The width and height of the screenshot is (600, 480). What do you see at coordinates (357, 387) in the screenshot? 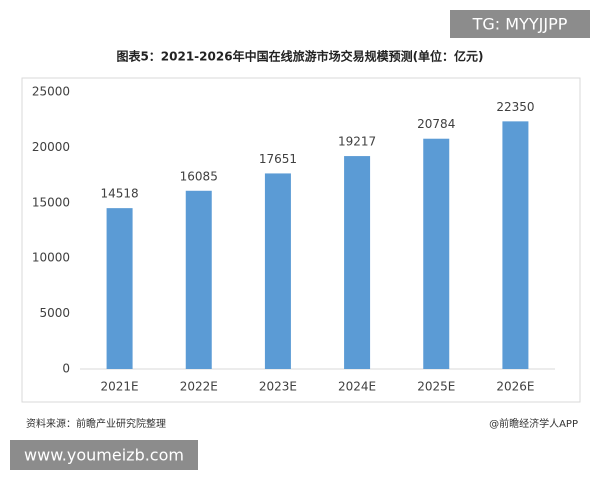
I see `x-tick-label: 2024E` at bounding box center [357, 387].